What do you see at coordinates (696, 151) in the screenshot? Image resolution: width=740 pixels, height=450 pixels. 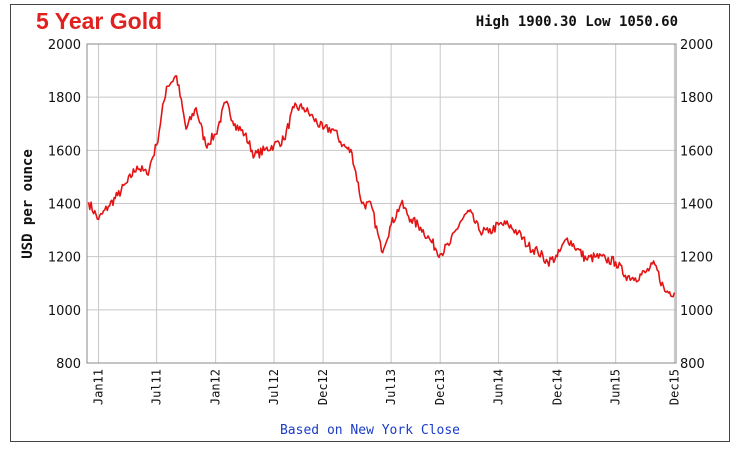 I see `y-tick-label-right: 1600` at bounding box center [696, 151].